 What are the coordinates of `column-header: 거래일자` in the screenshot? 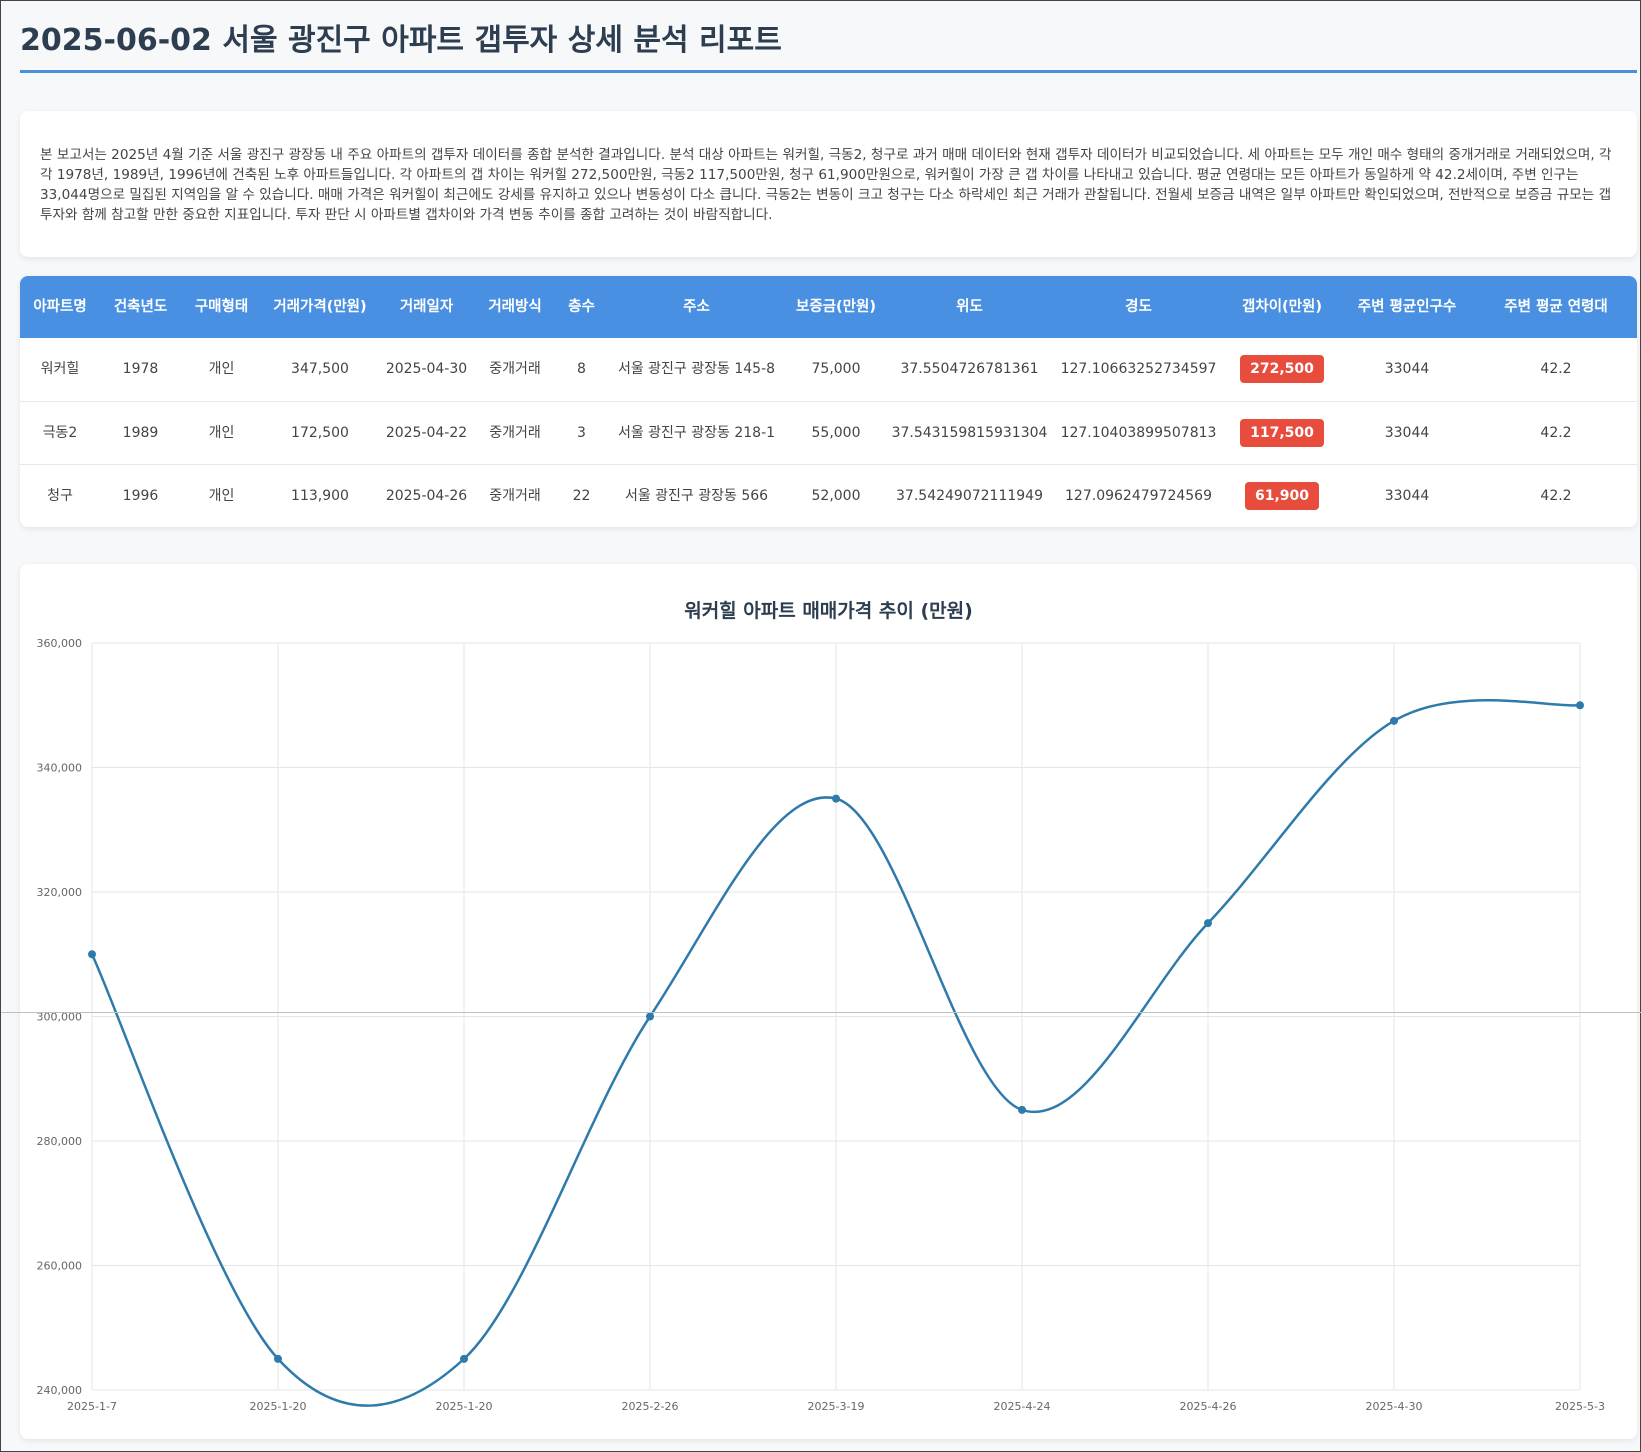 It's located at (426, 306).